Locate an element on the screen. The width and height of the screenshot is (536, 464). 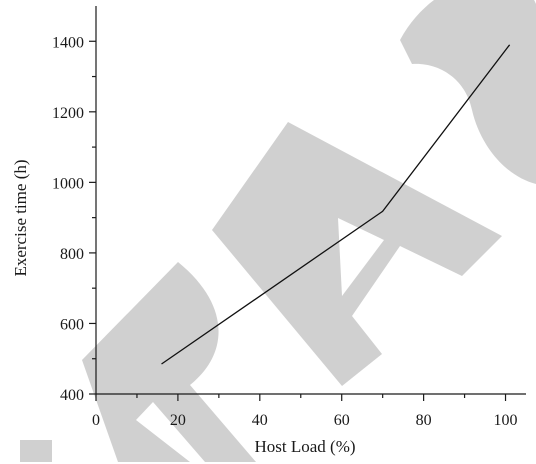
x-tick-label: 80 is located at coordinates (424, 420).